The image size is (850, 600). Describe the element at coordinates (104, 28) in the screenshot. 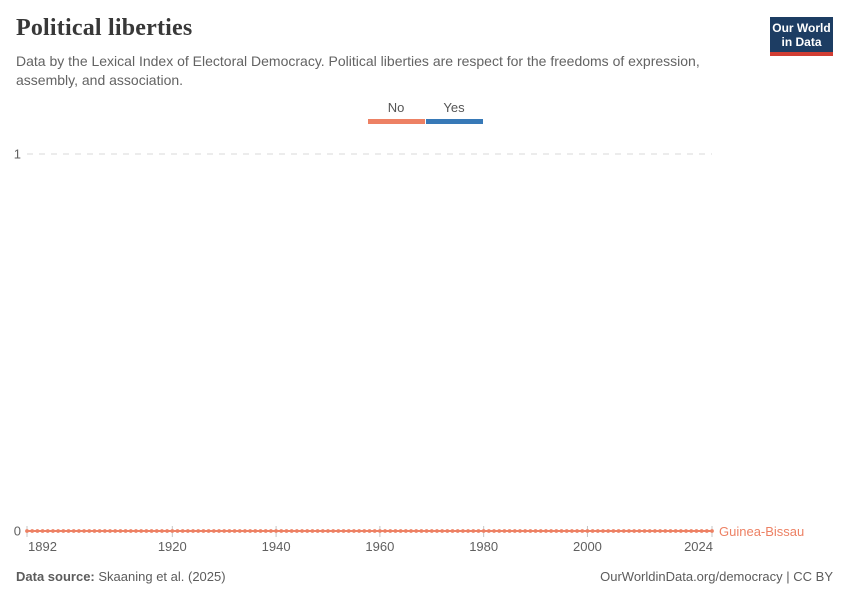

I see `page-title: Political liberties` at that location.